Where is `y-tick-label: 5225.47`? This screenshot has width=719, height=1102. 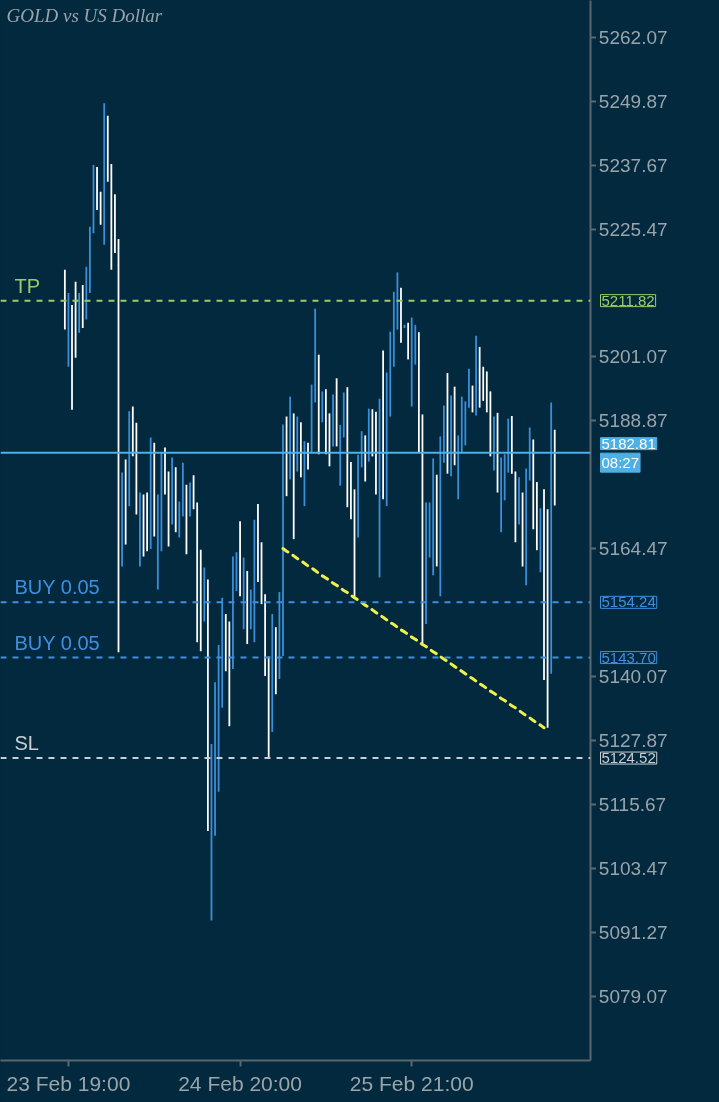
y-tick-label: 5225.47 is located at coordinates (633, 229).